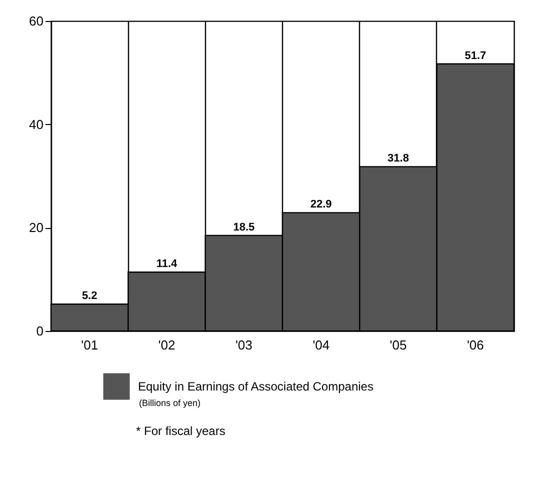 This screenshot has height=504, width=545. What do you see at coordinates (244, 227) in the screenshot?
I see `data-label: 18.5` at bounding box center [244, 227].